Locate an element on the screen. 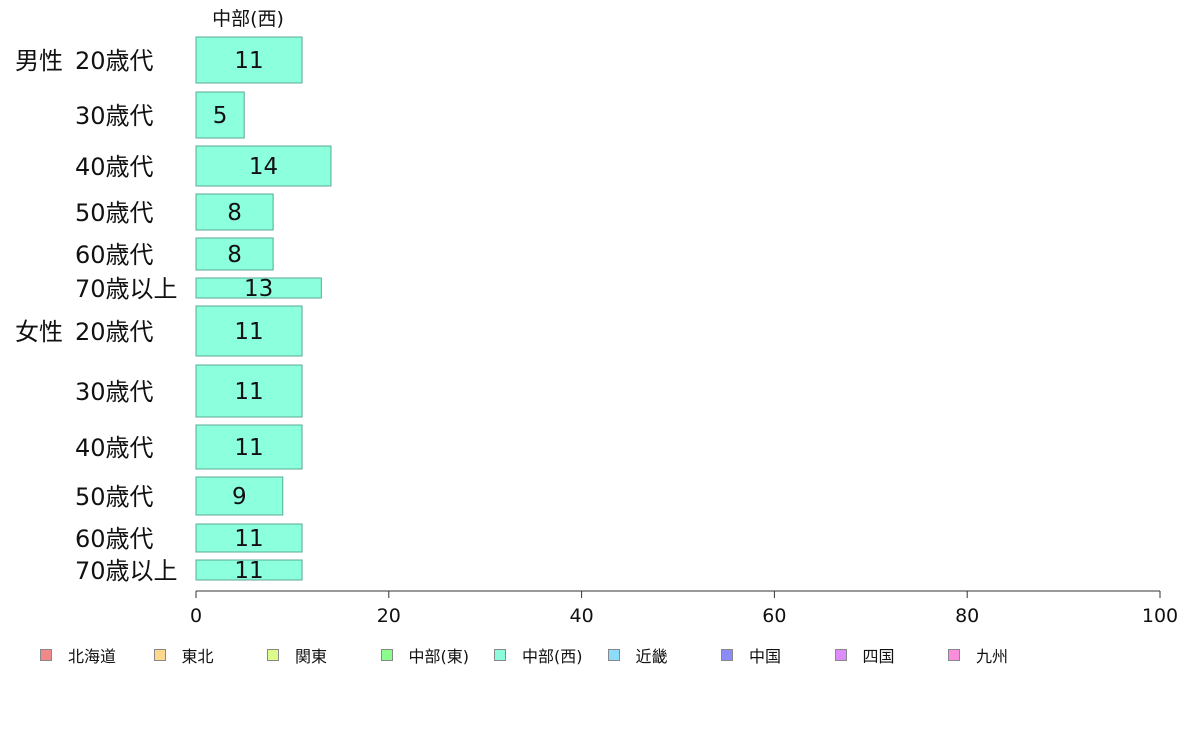 The height and width of the screenshot is (736, 1188). bar-value-label: 9 is located at coordinates (239, 497).